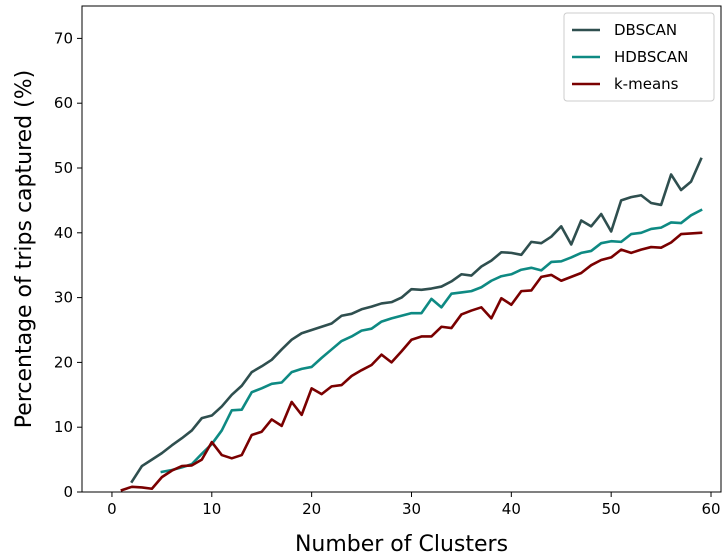  Describe the element at coordinates (401, 544) in the screenshot. I see `x-axis-label: Number of Clusters` at that location.